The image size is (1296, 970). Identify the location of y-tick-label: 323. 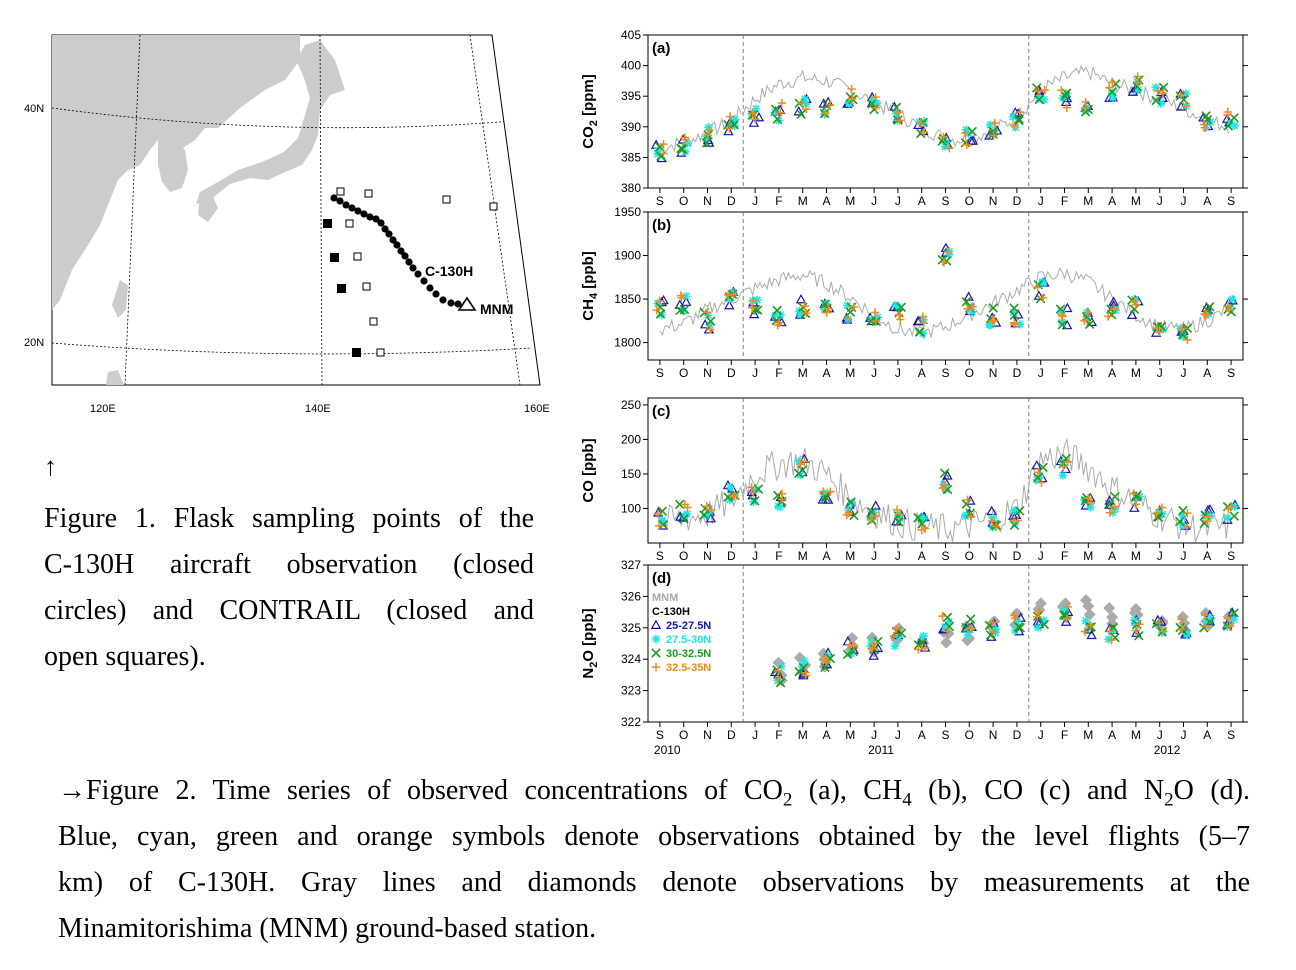
(631, 691).